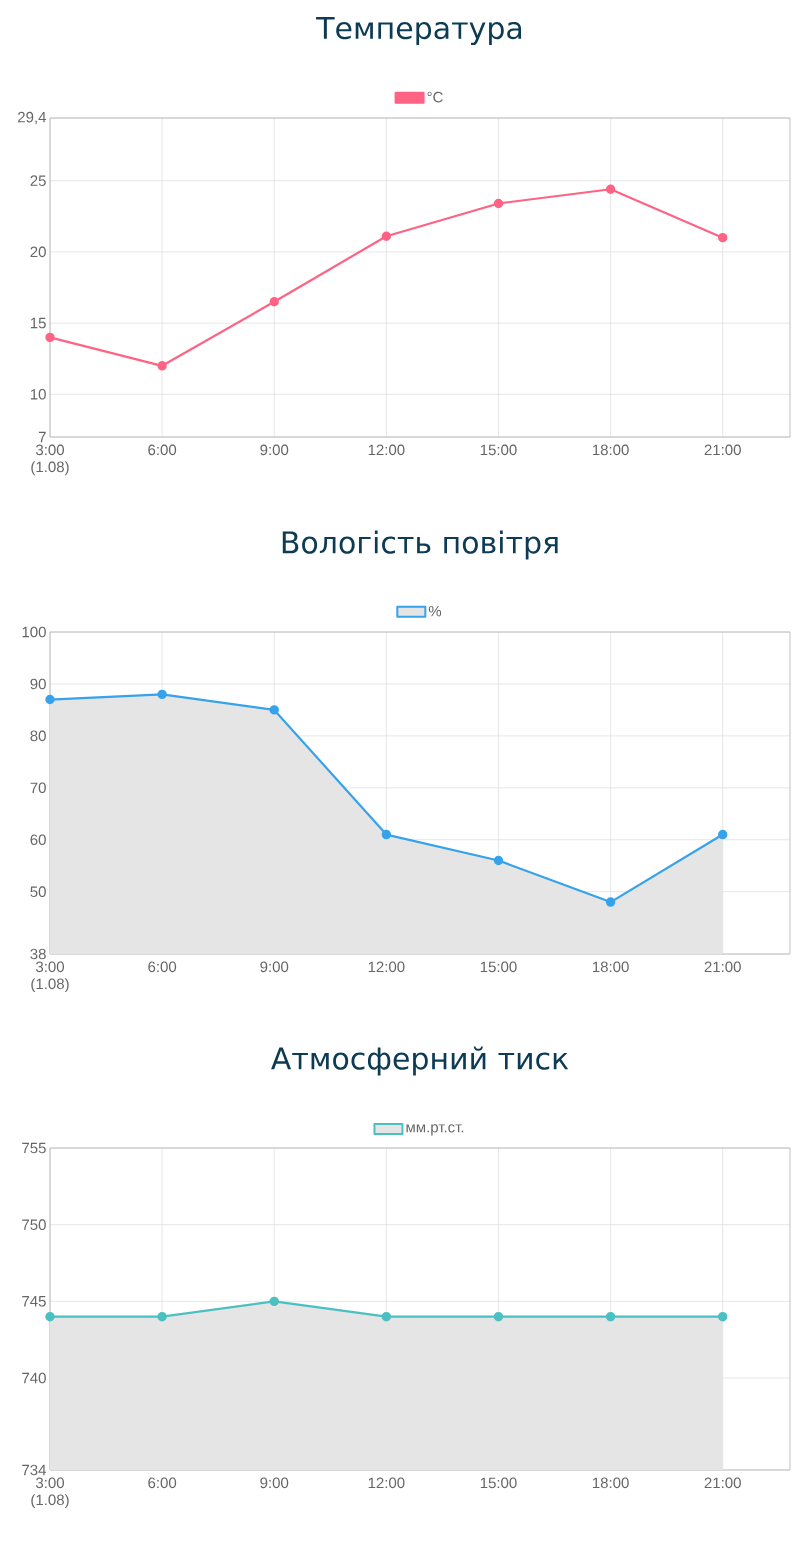 This screenshot has height=1567, width=800. I want to click on y-tick-label: 60, so click(38, 840).